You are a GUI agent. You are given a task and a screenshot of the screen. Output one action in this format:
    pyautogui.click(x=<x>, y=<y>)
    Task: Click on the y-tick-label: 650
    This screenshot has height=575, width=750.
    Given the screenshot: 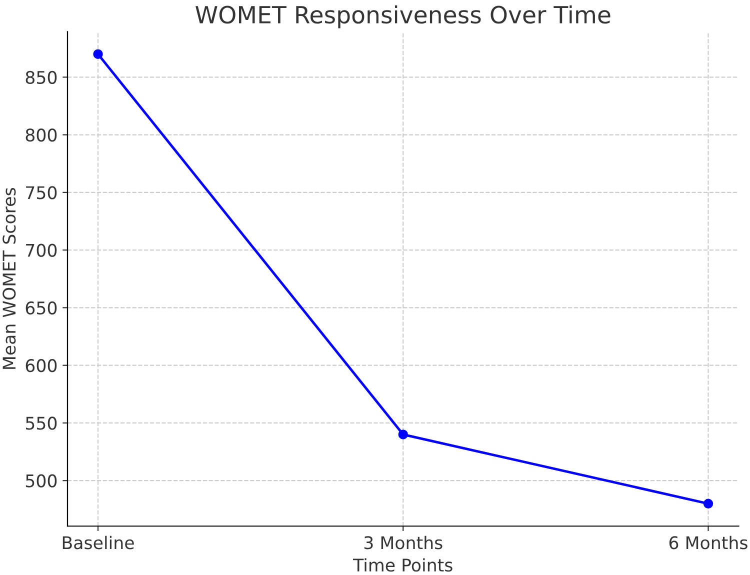 What is the action you would take?
    pyautogui.click(x=41, y=308)
    